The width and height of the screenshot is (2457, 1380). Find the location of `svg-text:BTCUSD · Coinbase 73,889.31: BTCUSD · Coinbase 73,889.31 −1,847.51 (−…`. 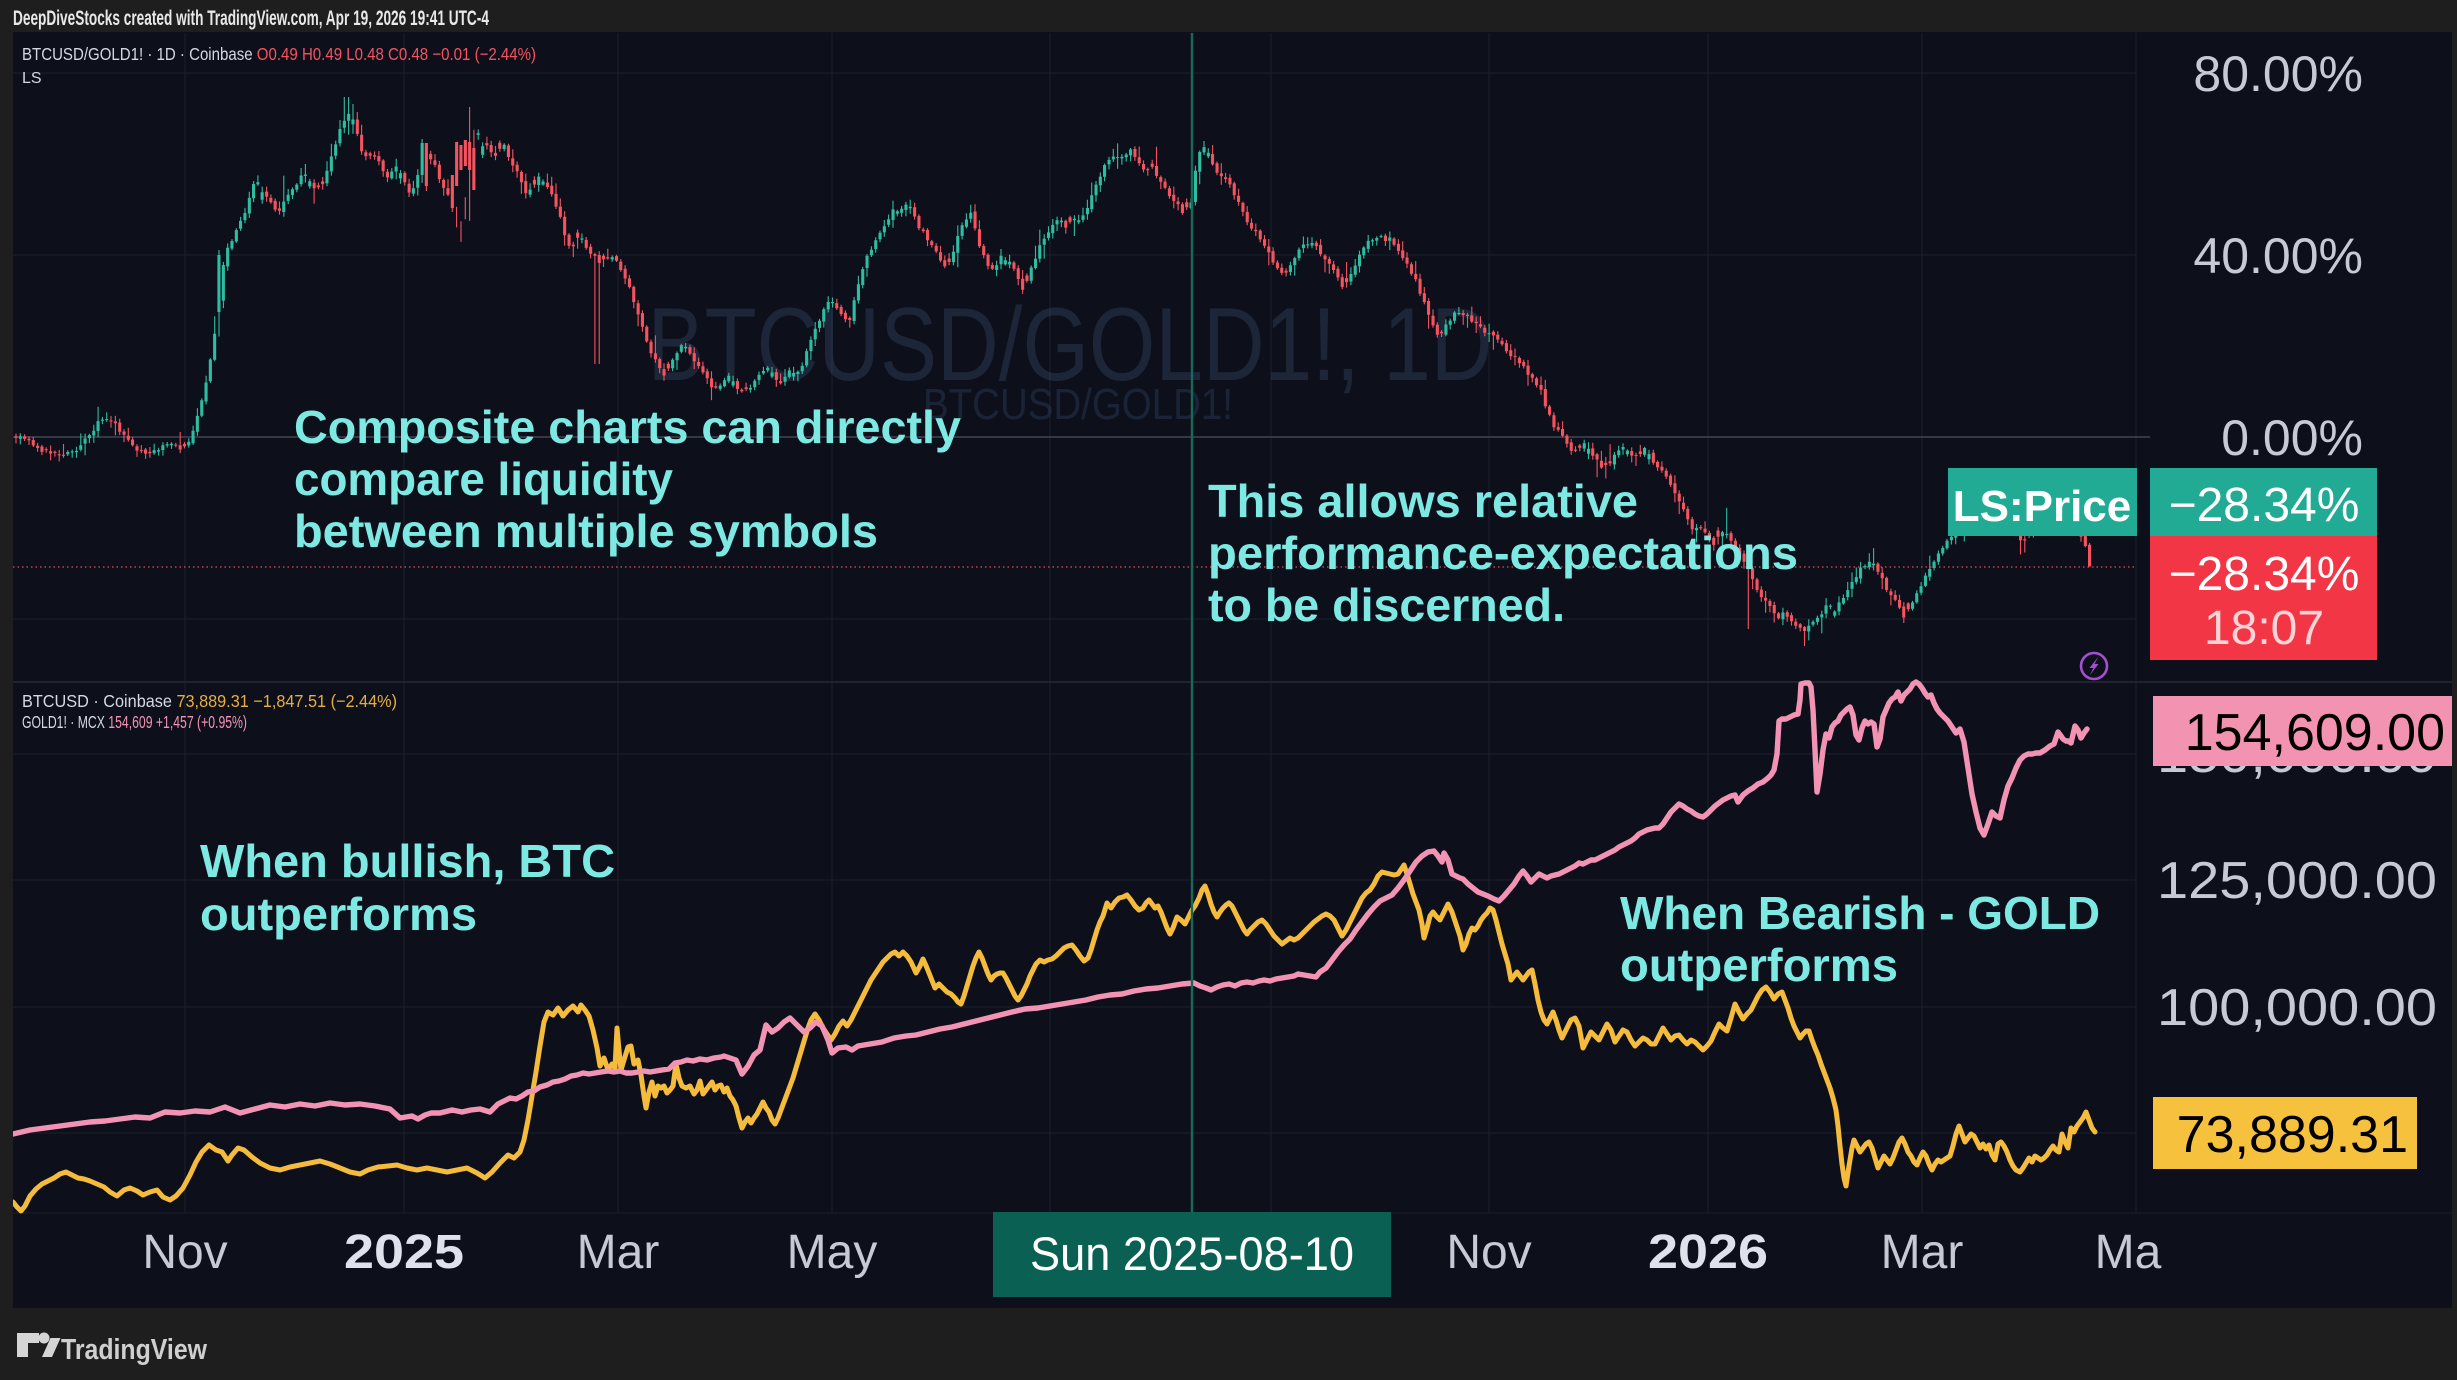

svg-text:BTCUSD · Coinbase 73,889.31: BTCUSD · Coinbase 73,889.31 −1,847.51 (−… is located at coordinates (209, 701).